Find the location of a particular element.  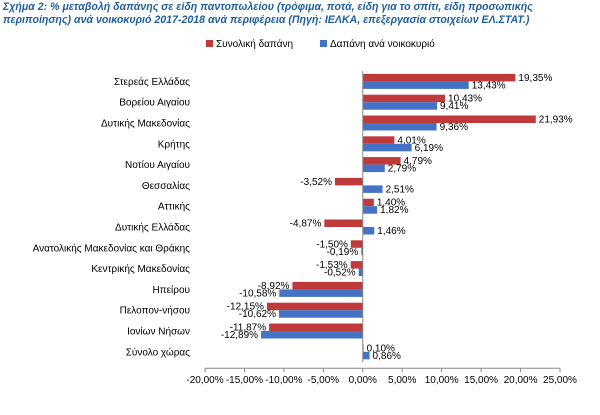

category-label: Θεσσαλίας is located at coordinates (166, 186).